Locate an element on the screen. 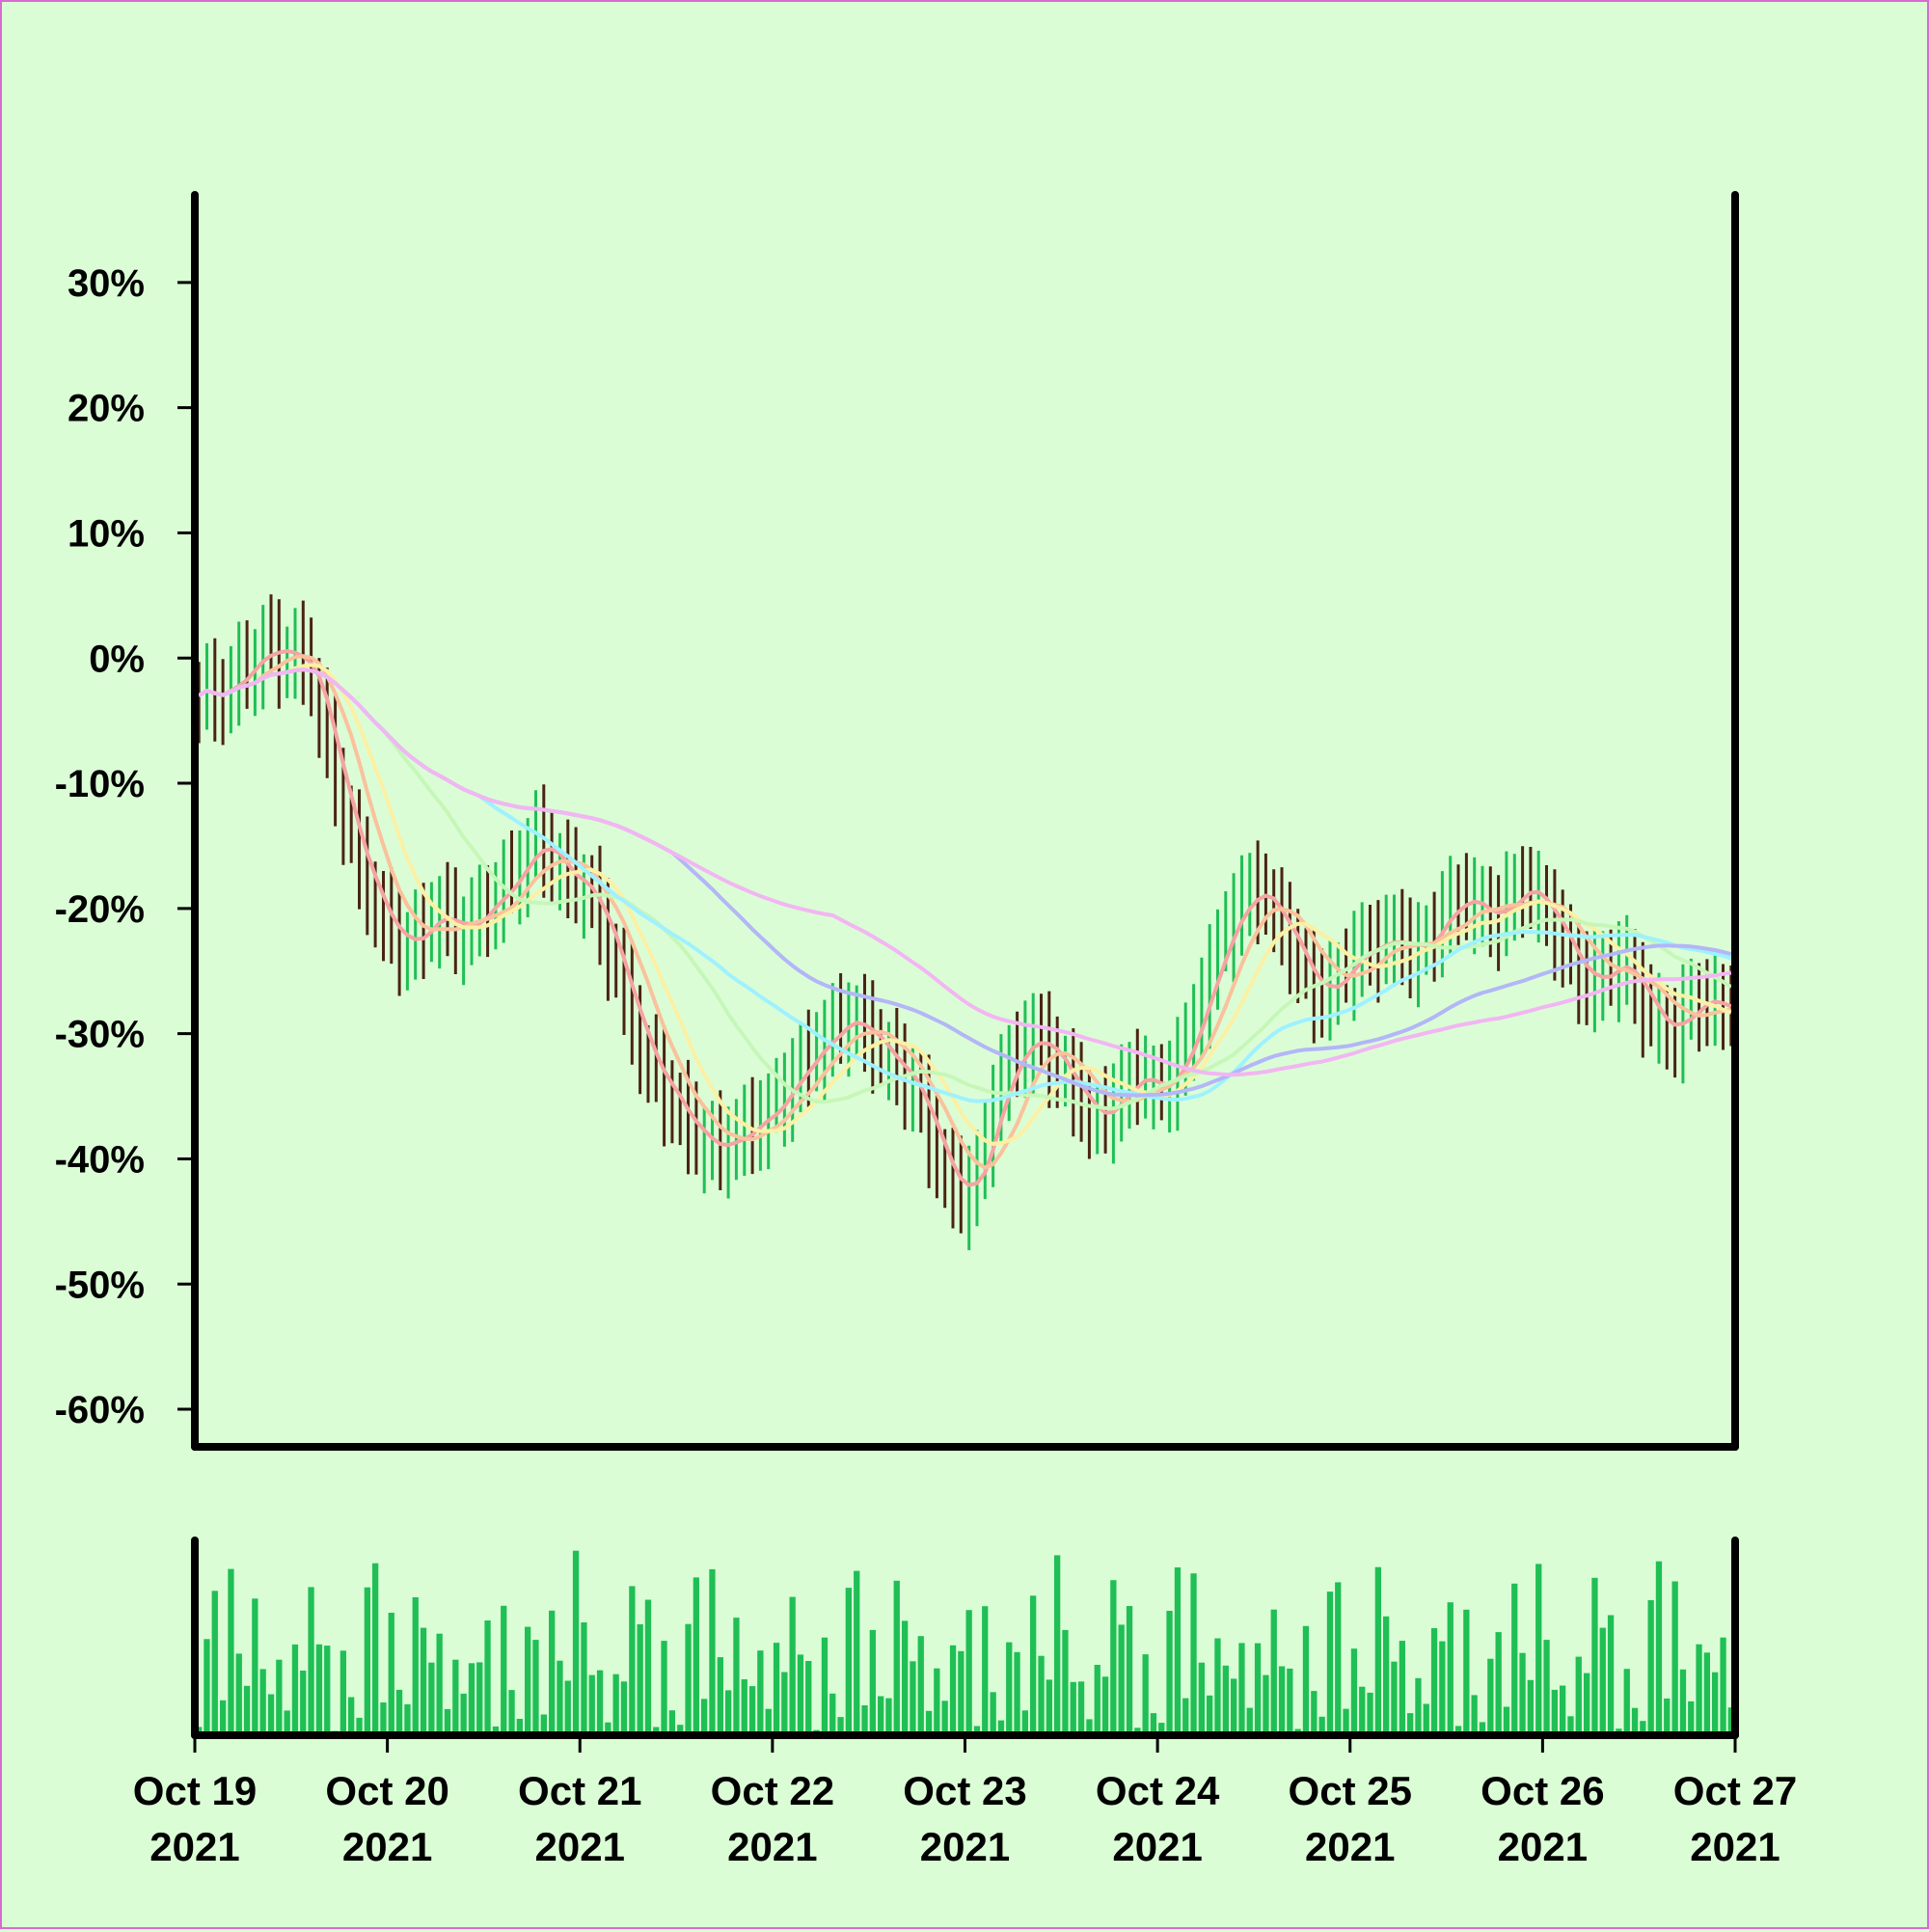 This screenshot has height=1932, width=1929. volume-panel is located at coordinates (965, 1638).